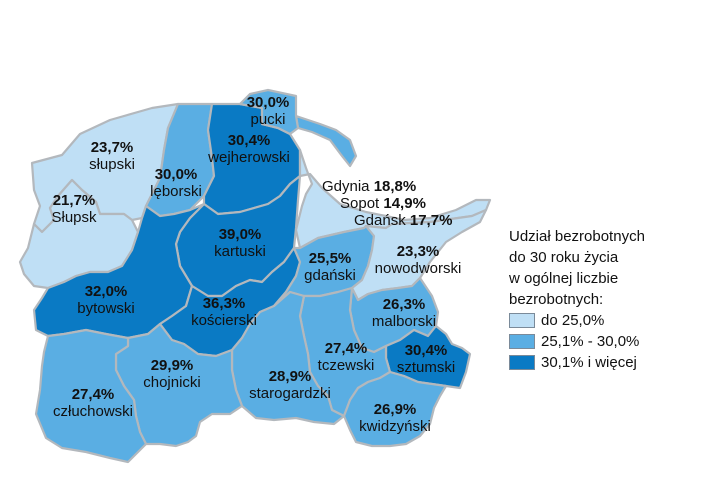 The image size is (710, 499). Describe the element at coordinates (290, 393) in the screenshot. I see `name-starogardzki: starogardzki` at that location.